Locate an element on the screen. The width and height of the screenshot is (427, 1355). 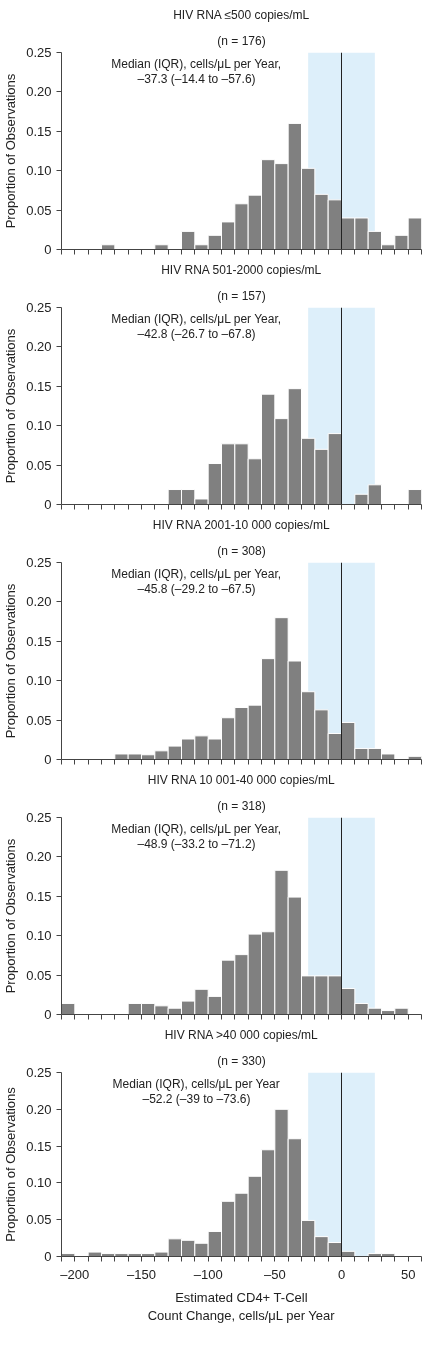
x-tick-label: 50 is located at coordinates (408, 1274).